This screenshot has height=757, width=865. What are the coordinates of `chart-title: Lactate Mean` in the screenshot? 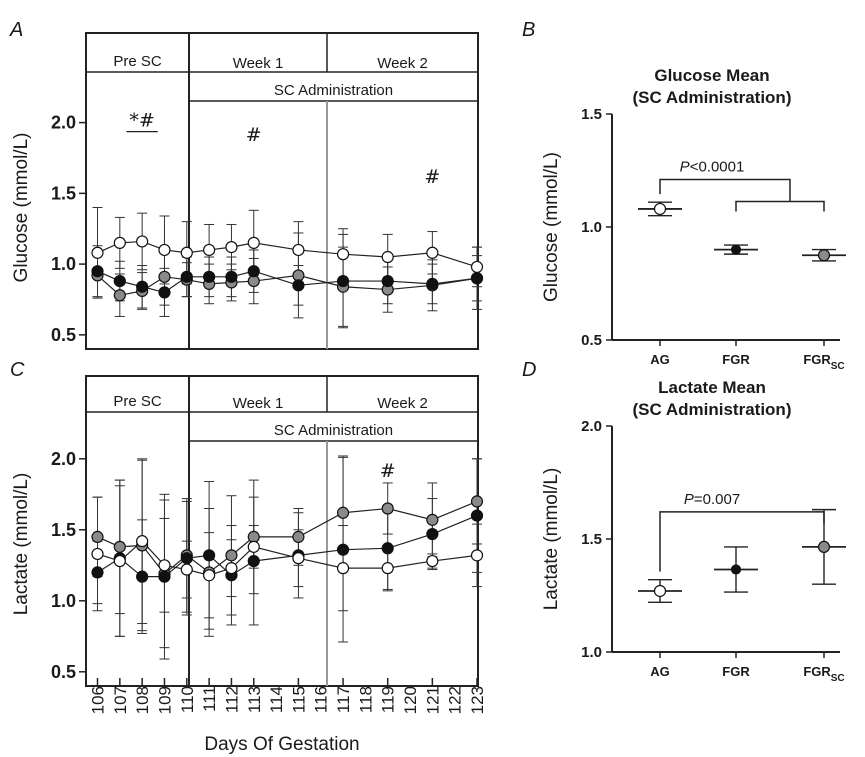 It's located at (712, 387).